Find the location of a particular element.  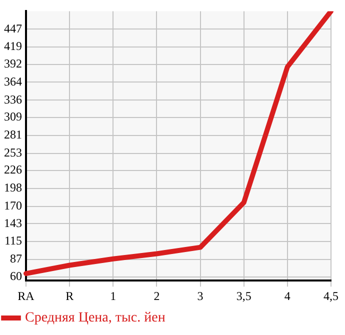

y-tick-label: 87 is located at coordinates (16, 259).